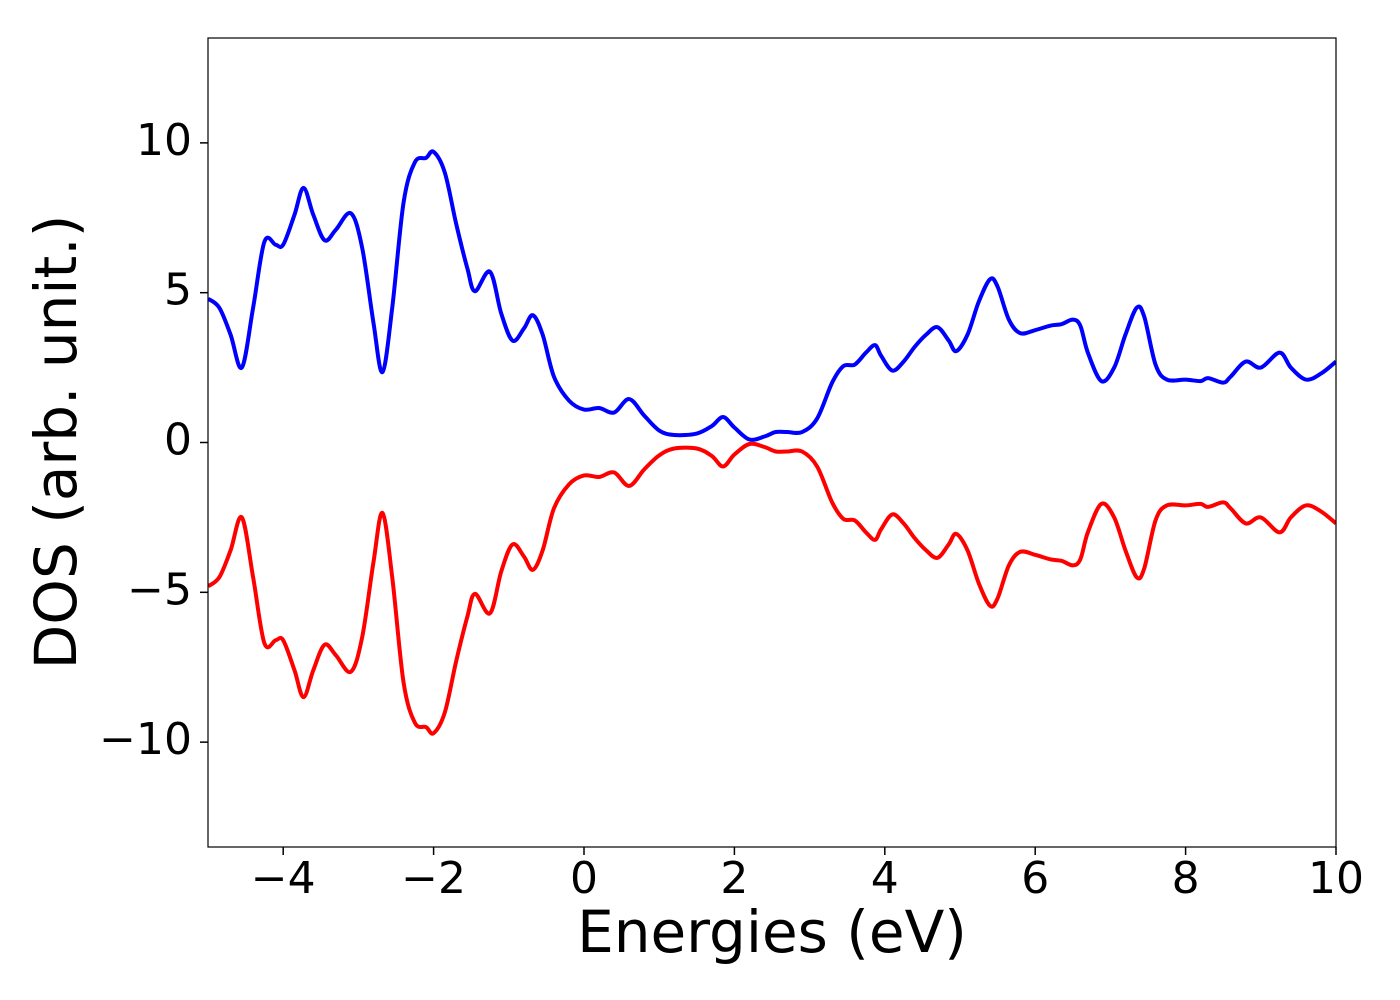  I want to click on x-tick-label: 10, so click(1336, 878).